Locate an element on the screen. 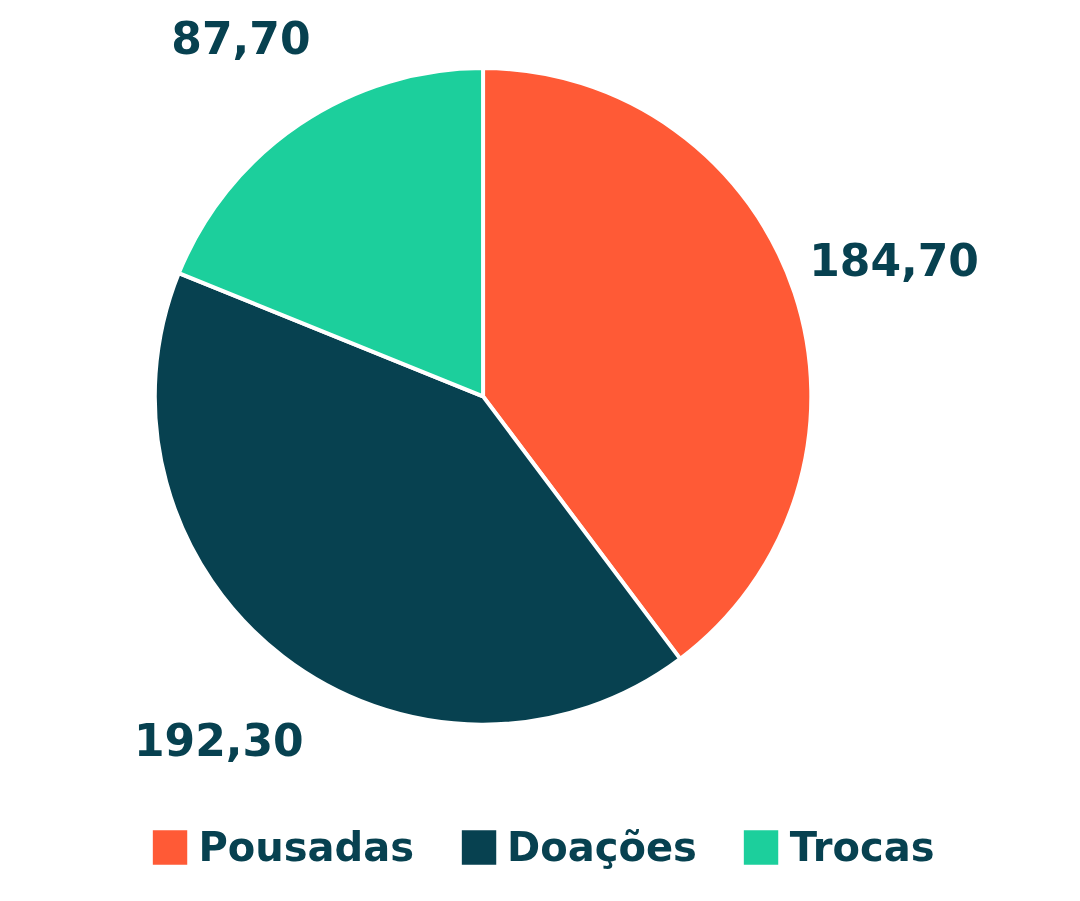  legend-label: Trocas is located at coordinates (862, 847).